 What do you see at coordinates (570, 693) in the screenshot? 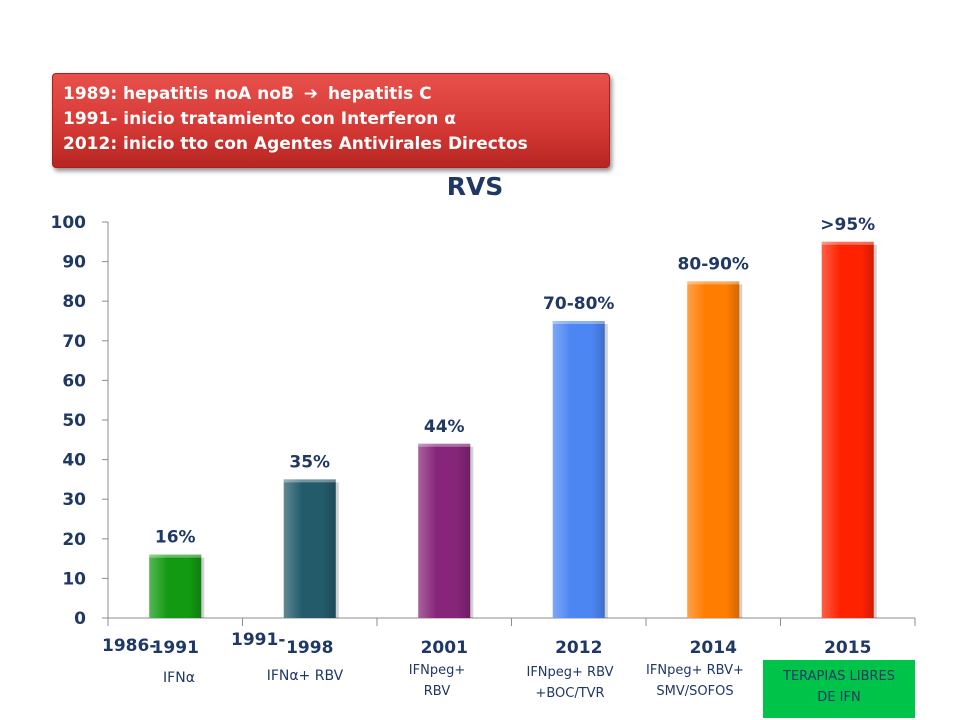
I see `treatment-4-line-2: +BOC/TVR` at bounding box center [570, 693].